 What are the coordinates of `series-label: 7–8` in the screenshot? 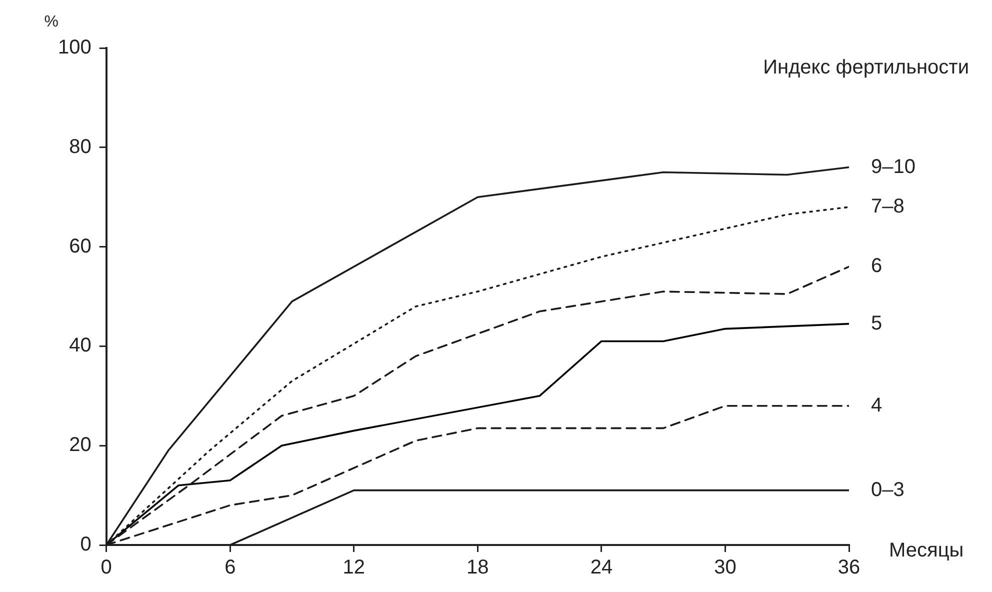 It's located at (887, 207).